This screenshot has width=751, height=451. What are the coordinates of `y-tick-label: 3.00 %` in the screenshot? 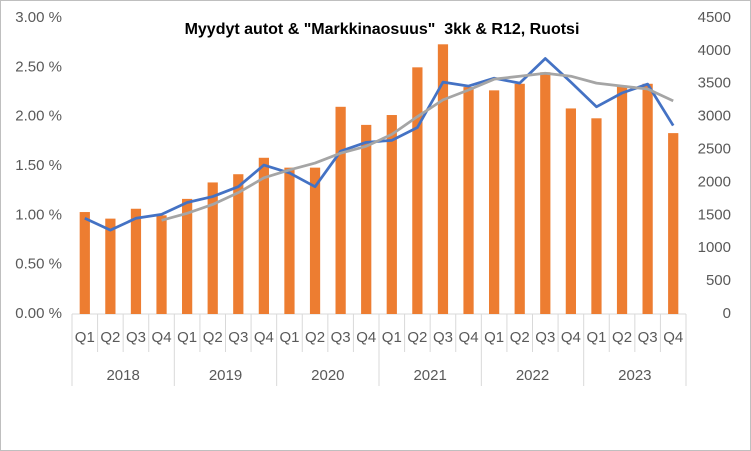 It's located at (38, 17).